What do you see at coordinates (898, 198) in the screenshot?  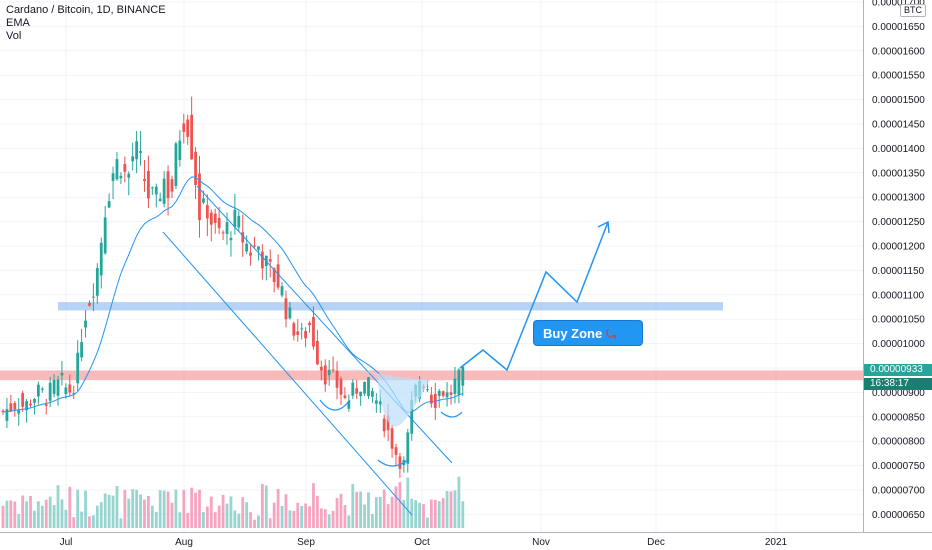 I see `price-tick-label: 0.00001300` at bounding box center [898, 198].